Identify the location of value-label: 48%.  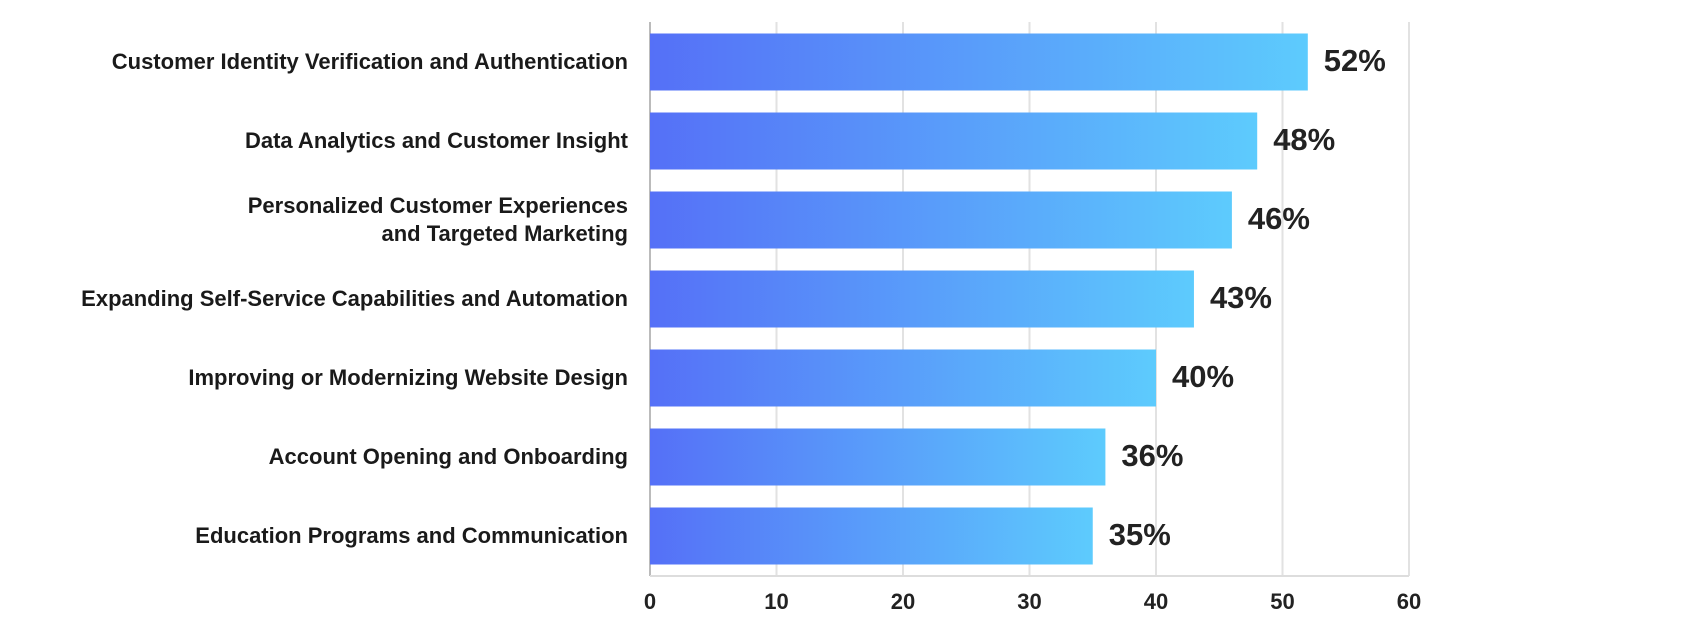
(1304, 139).